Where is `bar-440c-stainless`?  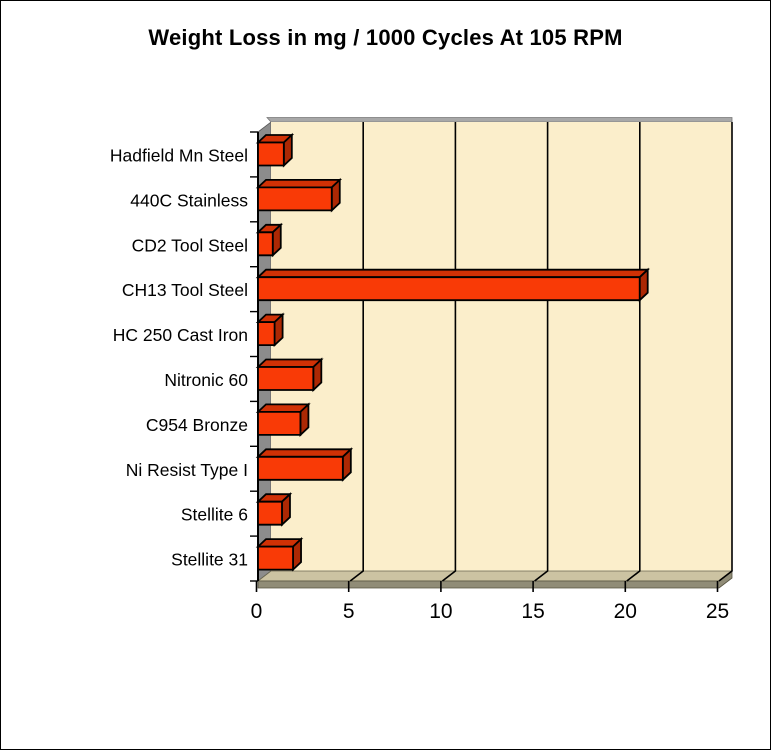
bar-440c-stainless is located at coordinates (299, 195).